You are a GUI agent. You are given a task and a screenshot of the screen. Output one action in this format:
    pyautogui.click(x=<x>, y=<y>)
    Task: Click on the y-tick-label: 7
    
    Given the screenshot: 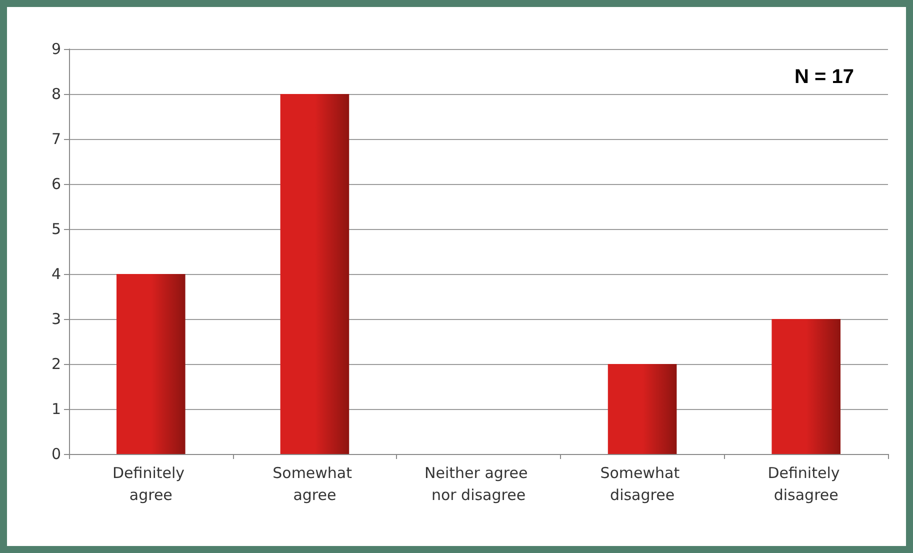 What is the action you would take?
    pyautogui.click(x=56, y=139)
    